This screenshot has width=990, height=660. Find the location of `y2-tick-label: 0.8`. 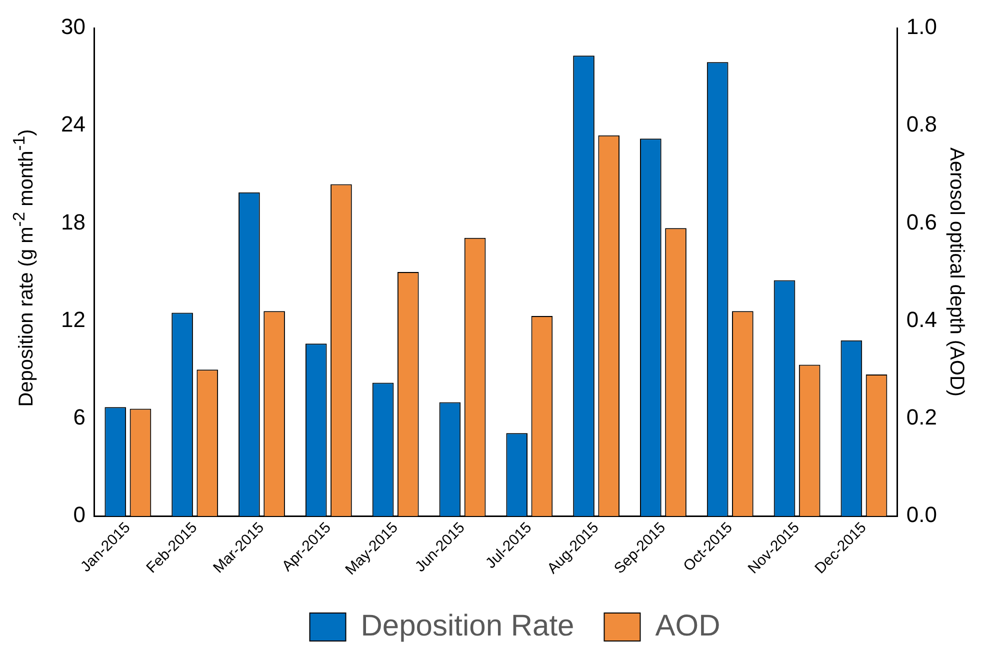

y2-tick-label: 0.8 is located at coordinates (922, 124).